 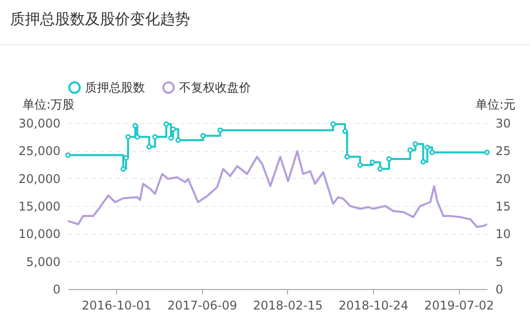 What do you see at coordinates (288, 305) in the screenshot?
I see `x-tick-label: 2018-02-15` at bounding box center [288, 305].